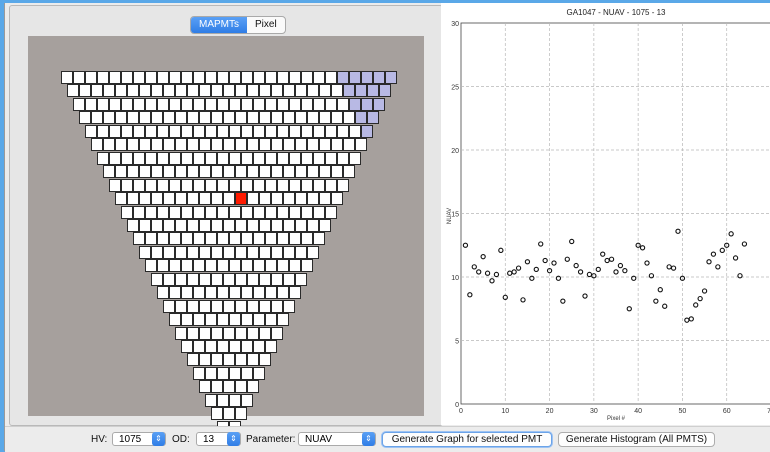 The image size is (770, 452). What do you see at coordinates (139, 439) in the screenshot?
I see `hv-select: 1075 ⇕` at bounding box center [139, 439].